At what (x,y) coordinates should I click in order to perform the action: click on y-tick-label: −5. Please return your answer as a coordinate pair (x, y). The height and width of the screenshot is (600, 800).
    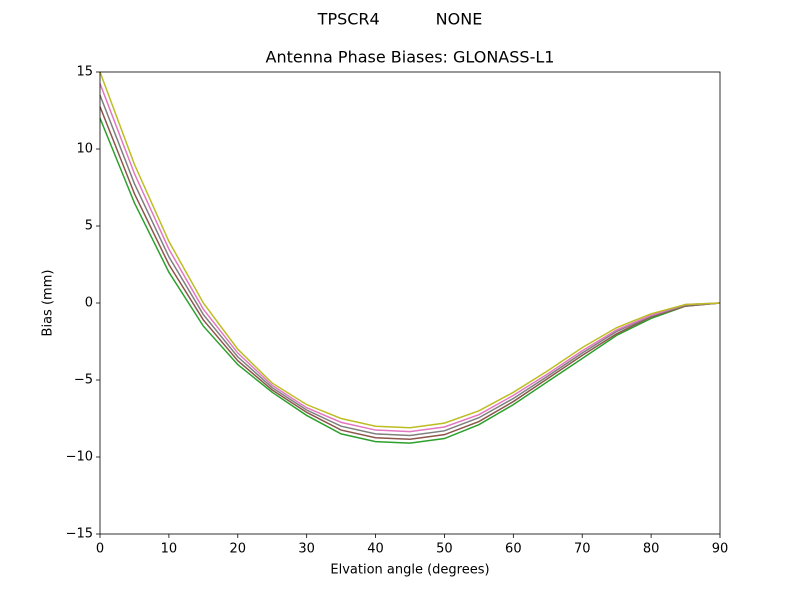
    Looking at the image, I should click on (83, 380).